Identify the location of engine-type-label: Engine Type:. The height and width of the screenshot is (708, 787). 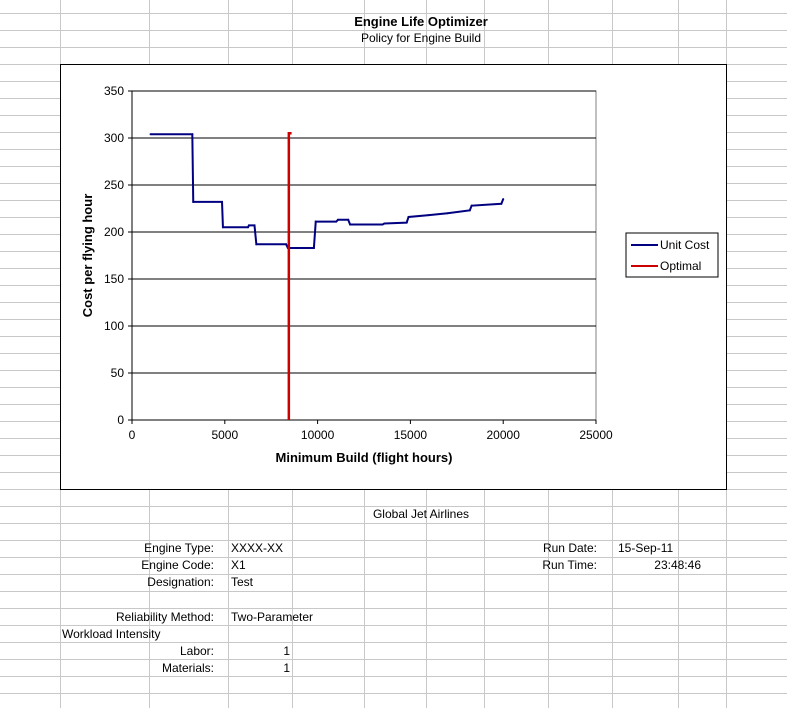
(179, 548).